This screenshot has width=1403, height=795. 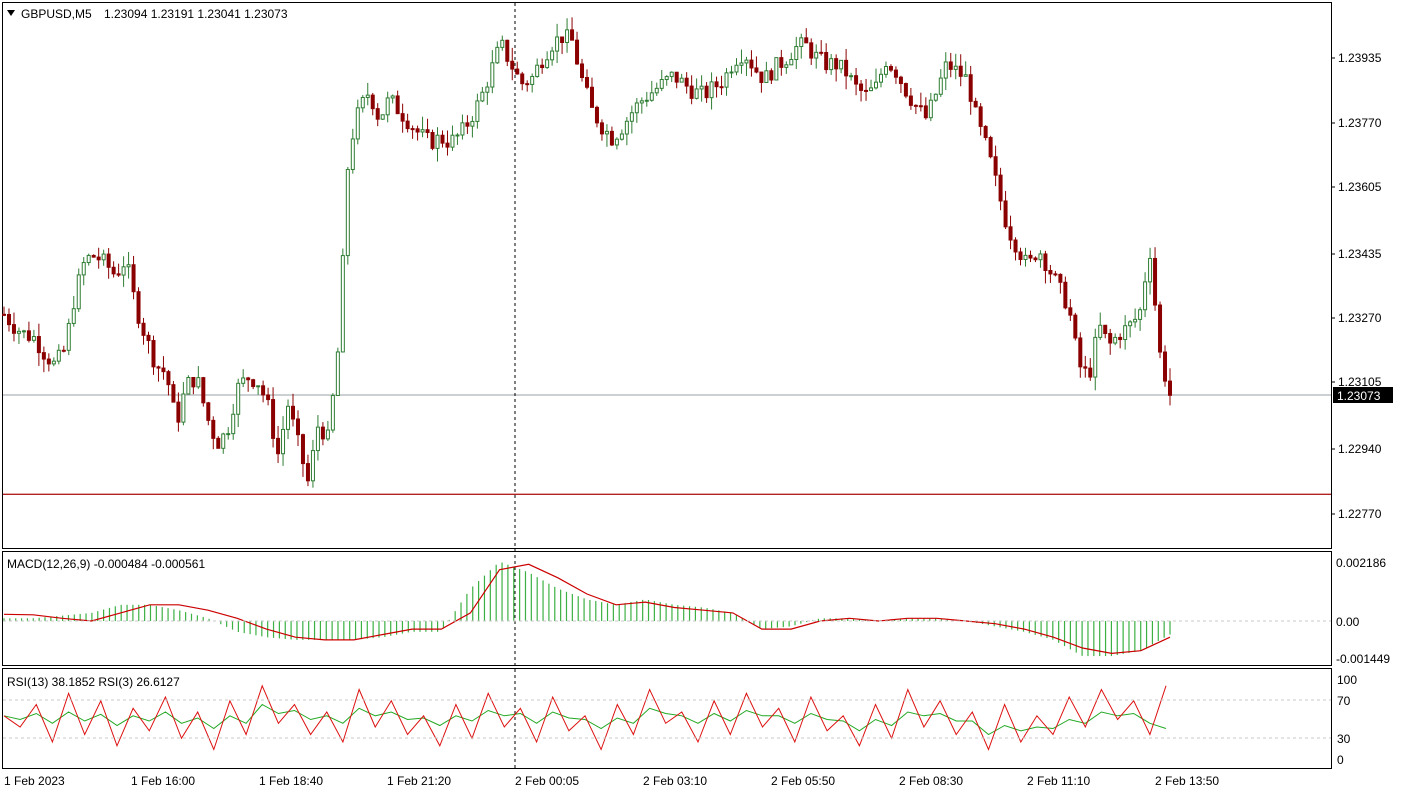 What do you see at coordinates (1360, 187) in the screenshot?
I see `price-tick: 1.23605` at bounding box center [1360, 187].